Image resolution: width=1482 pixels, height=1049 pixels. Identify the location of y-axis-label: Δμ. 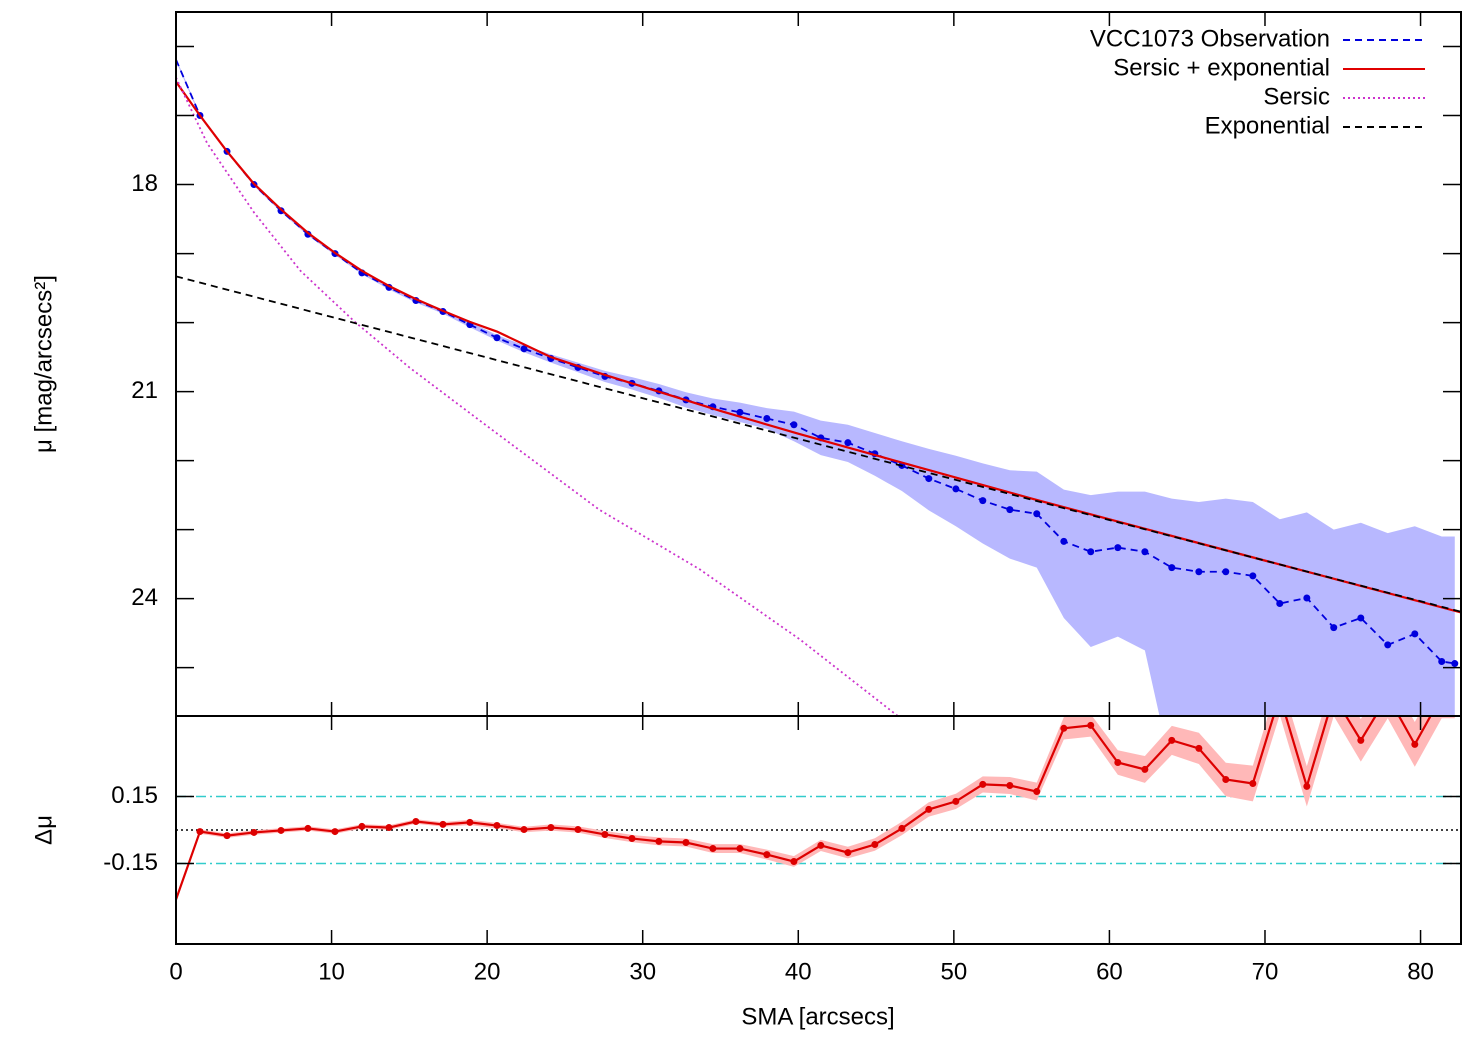
(43, 830).